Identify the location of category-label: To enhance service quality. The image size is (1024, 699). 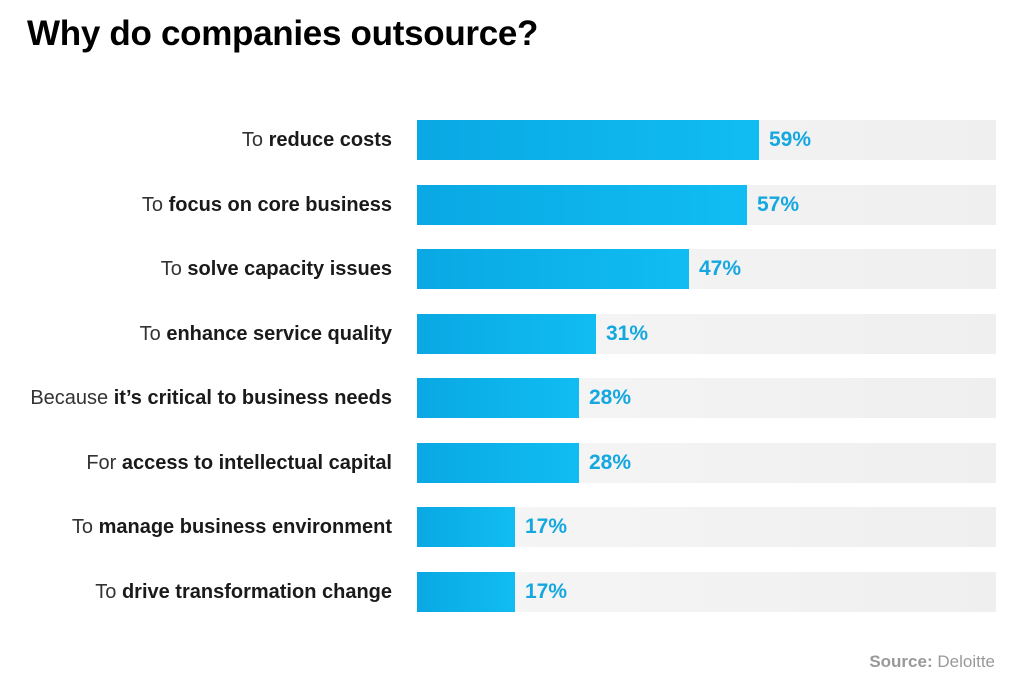
(266, 334).